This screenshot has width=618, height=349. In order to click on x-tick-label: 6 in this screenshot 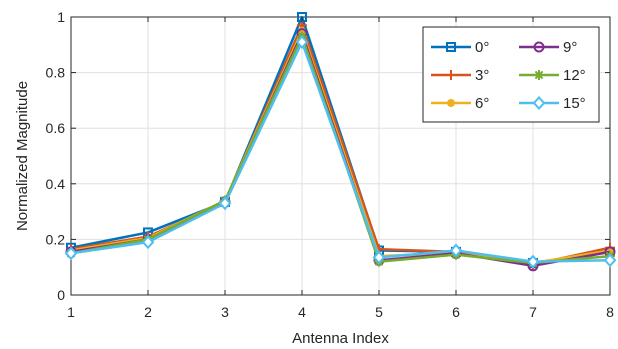, I will do `click(456, 312)`.